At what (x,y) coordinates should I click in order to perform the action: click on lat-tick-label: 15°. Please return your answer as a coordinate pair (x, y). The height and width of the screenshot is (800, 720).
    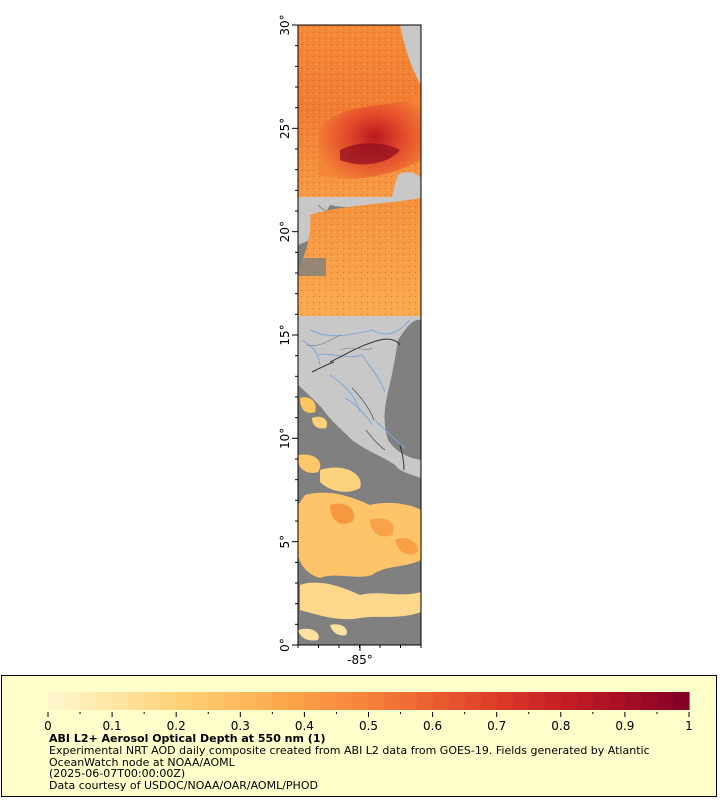
    Looking at the image, I should click on (285, 334).